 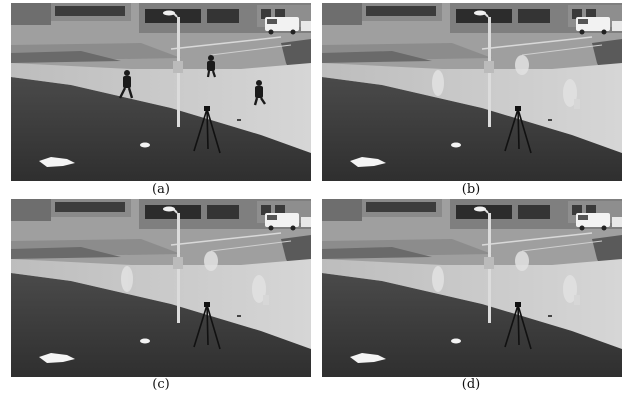 I want to click on caption-c: (c), so click(x=161, y=384).